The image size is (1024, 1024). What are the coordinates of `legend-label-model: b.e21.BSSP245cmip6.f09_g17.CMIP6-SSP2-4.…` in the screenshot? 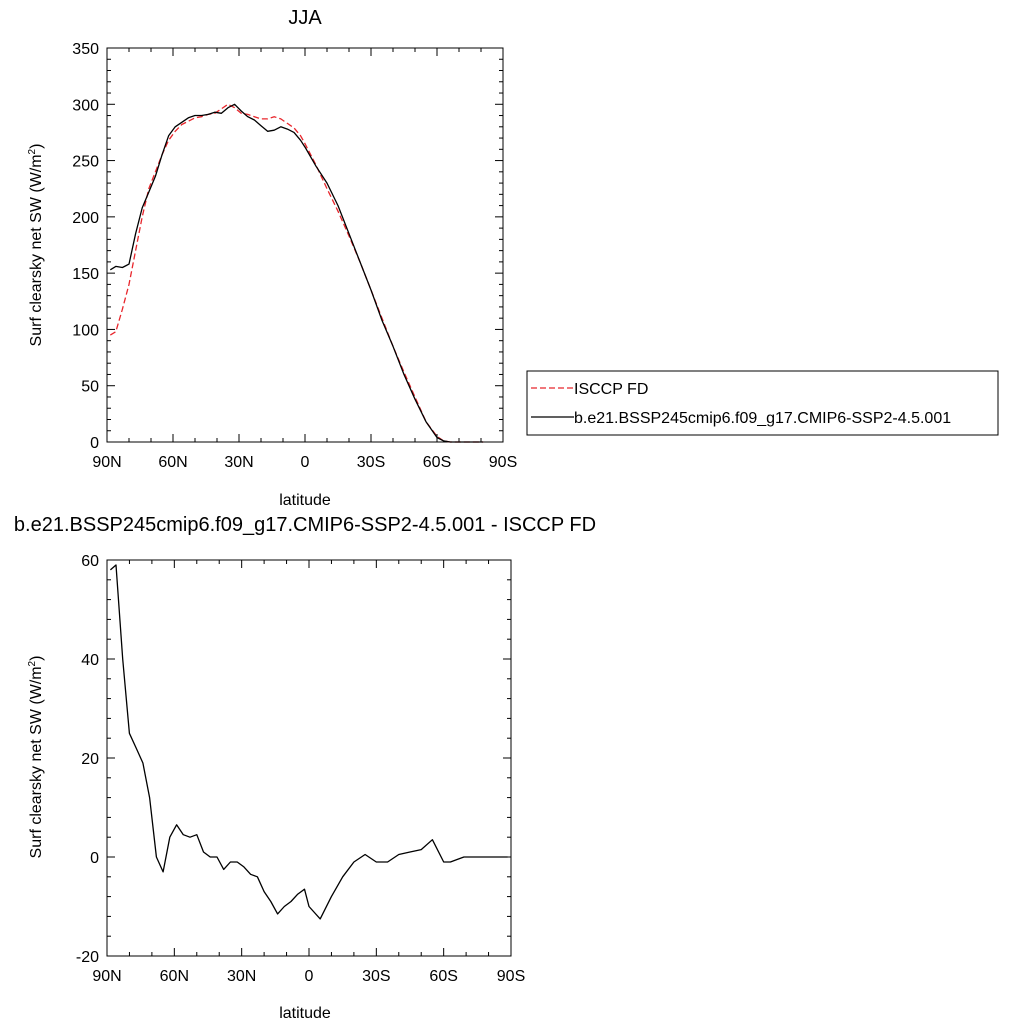 It's located at (762, 418).